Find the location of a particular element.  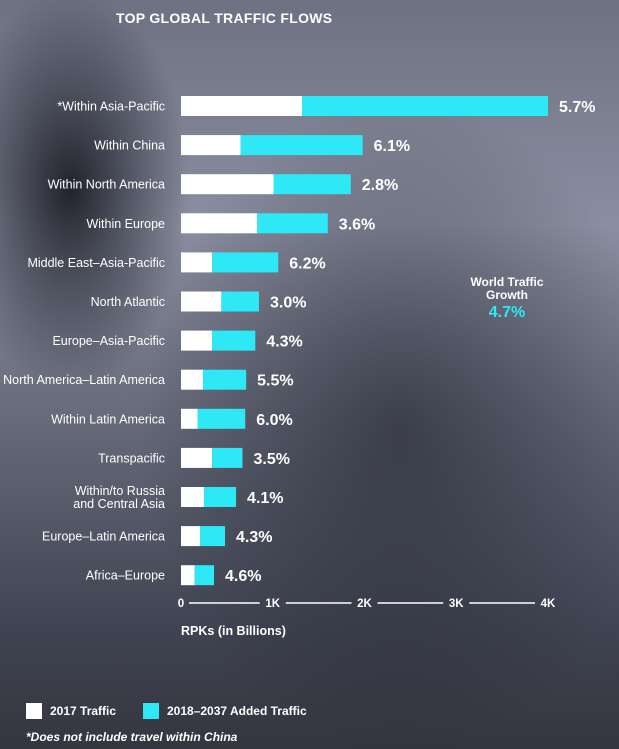

category-label-8: Within Latin America is located at coordinates (108, 419).